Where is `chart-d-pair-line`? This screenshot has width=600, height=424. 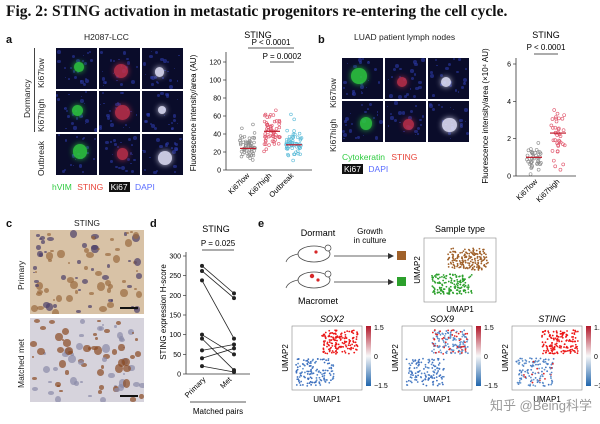 chart-d-pair-line is located at coordinates (218, 347).